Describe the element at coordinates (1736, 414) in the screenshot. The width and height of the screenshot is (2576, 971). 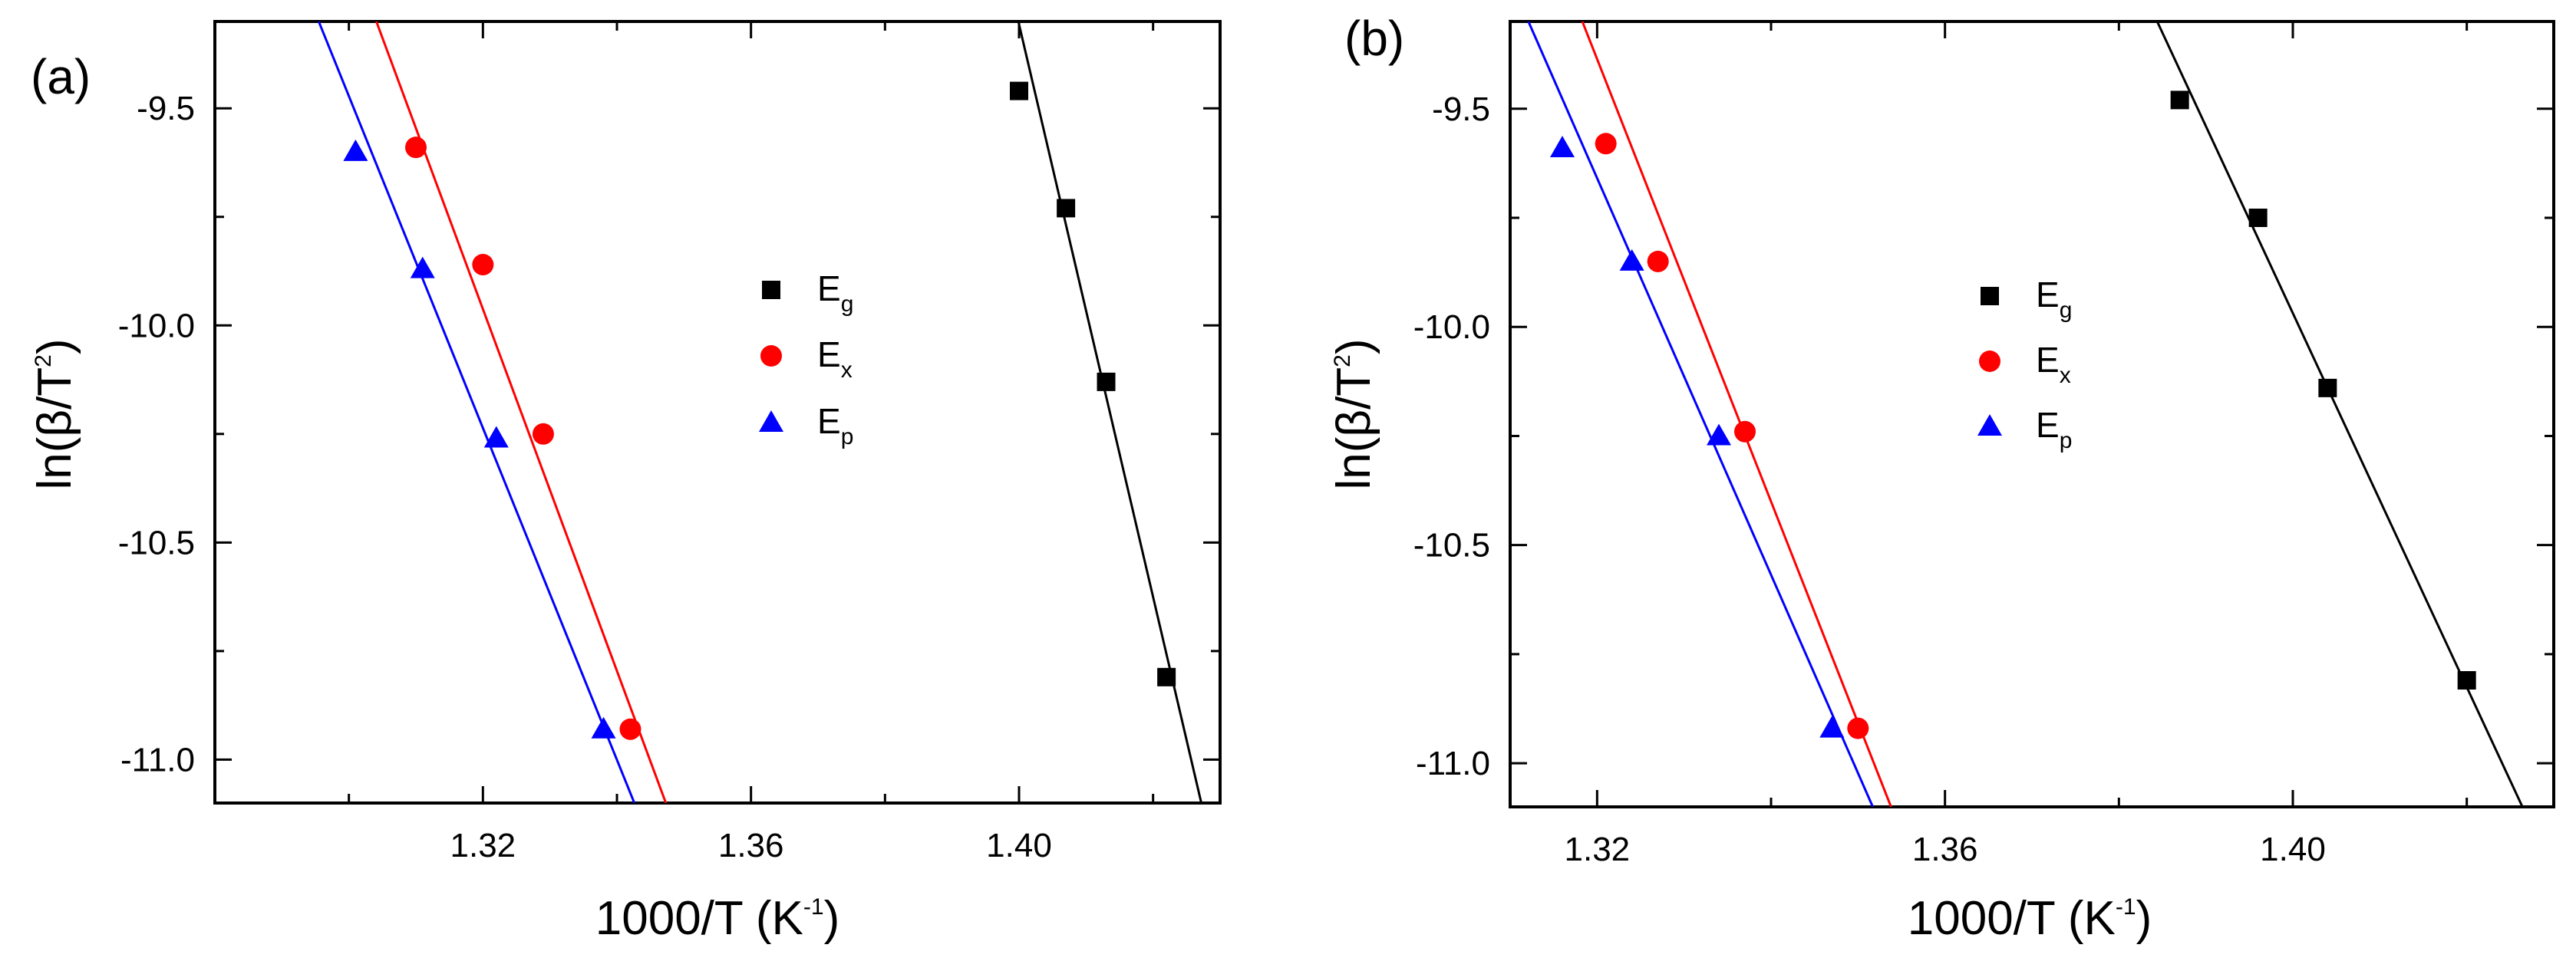
I see `fit-line-x` at that location.